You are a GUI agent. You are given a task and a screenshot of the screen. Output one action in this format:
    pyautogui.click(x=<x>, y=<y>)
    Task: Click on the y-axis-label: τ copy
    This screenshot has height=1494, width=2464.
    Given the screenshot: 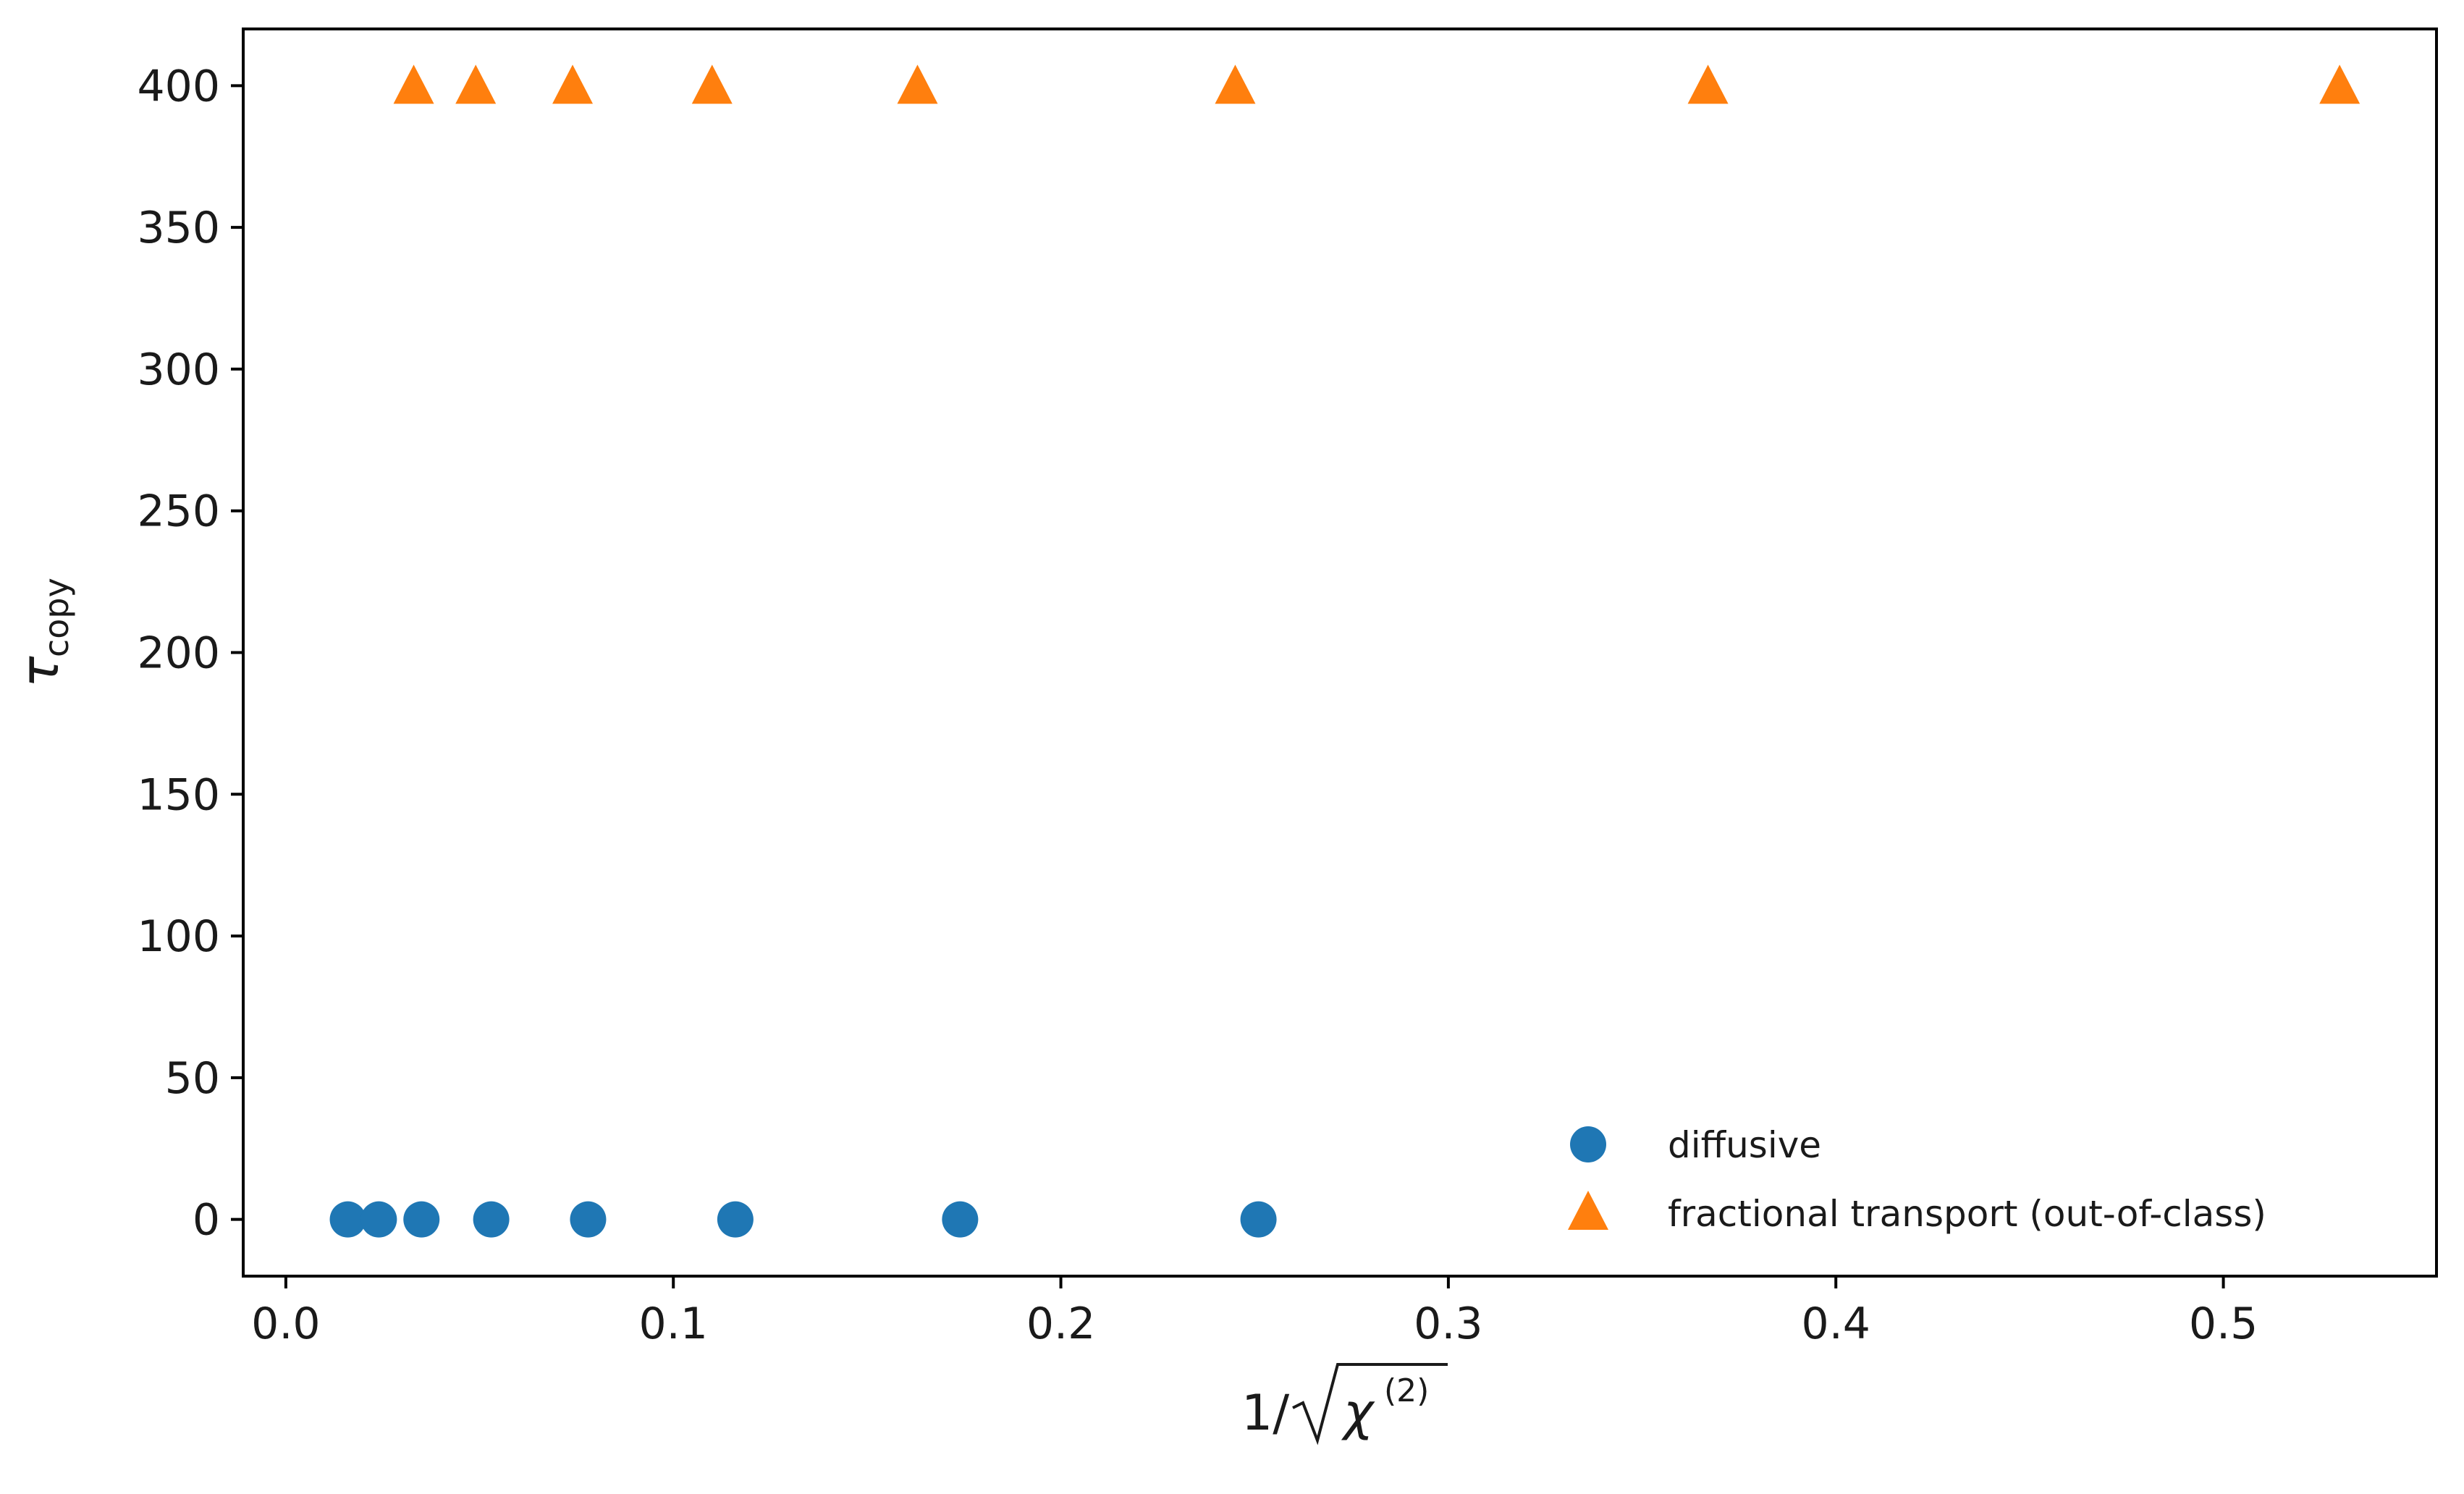 What is the action you would take?
    pyautogui.click(x=42, y=633)
    